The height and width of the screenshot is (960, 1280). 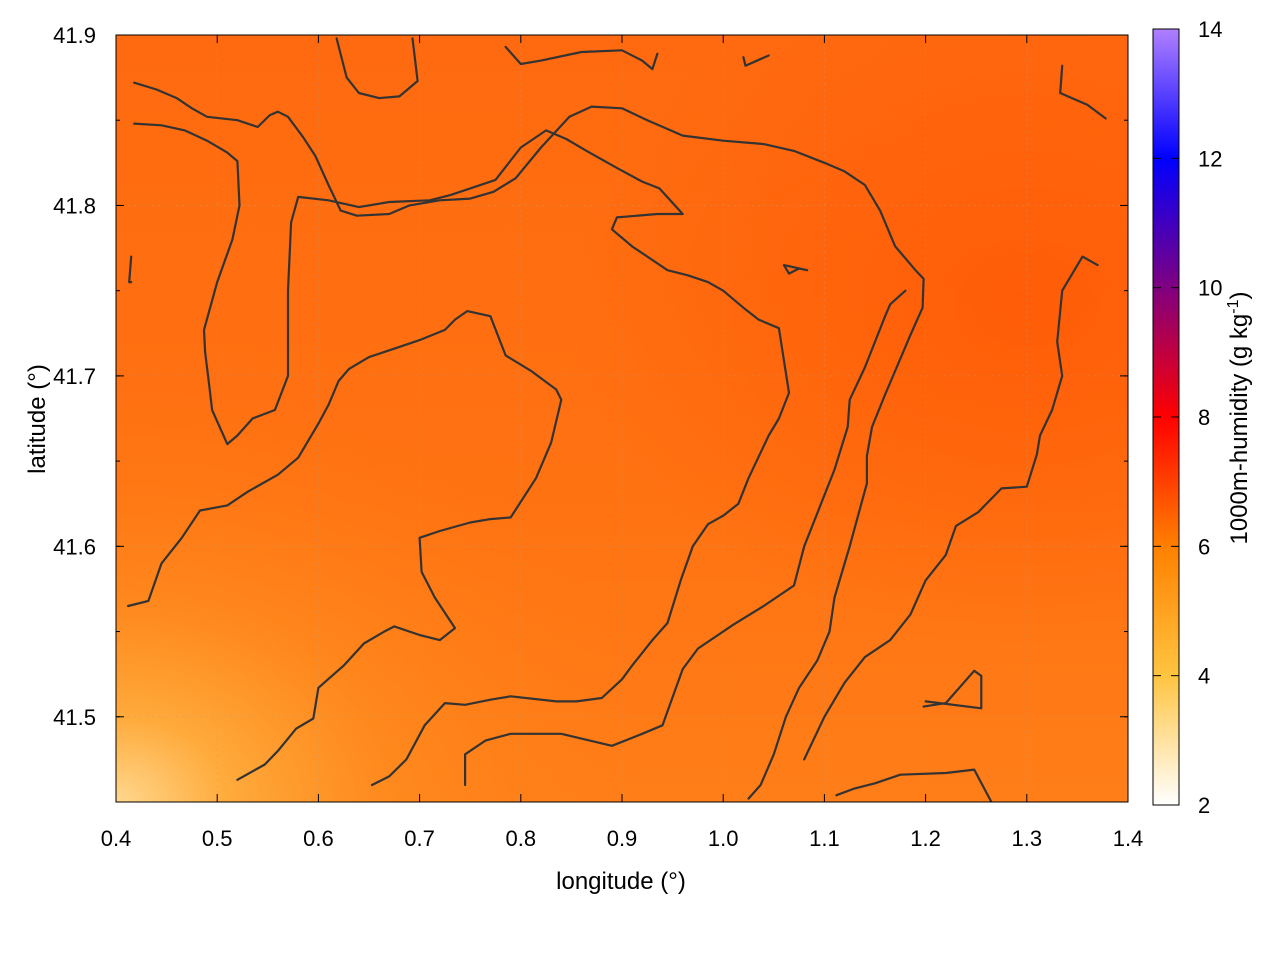 What do you see at coordinates (824, 838) in the screenshot?
I see `x-tick-label: 1.1` at bounding box center [824, 838].